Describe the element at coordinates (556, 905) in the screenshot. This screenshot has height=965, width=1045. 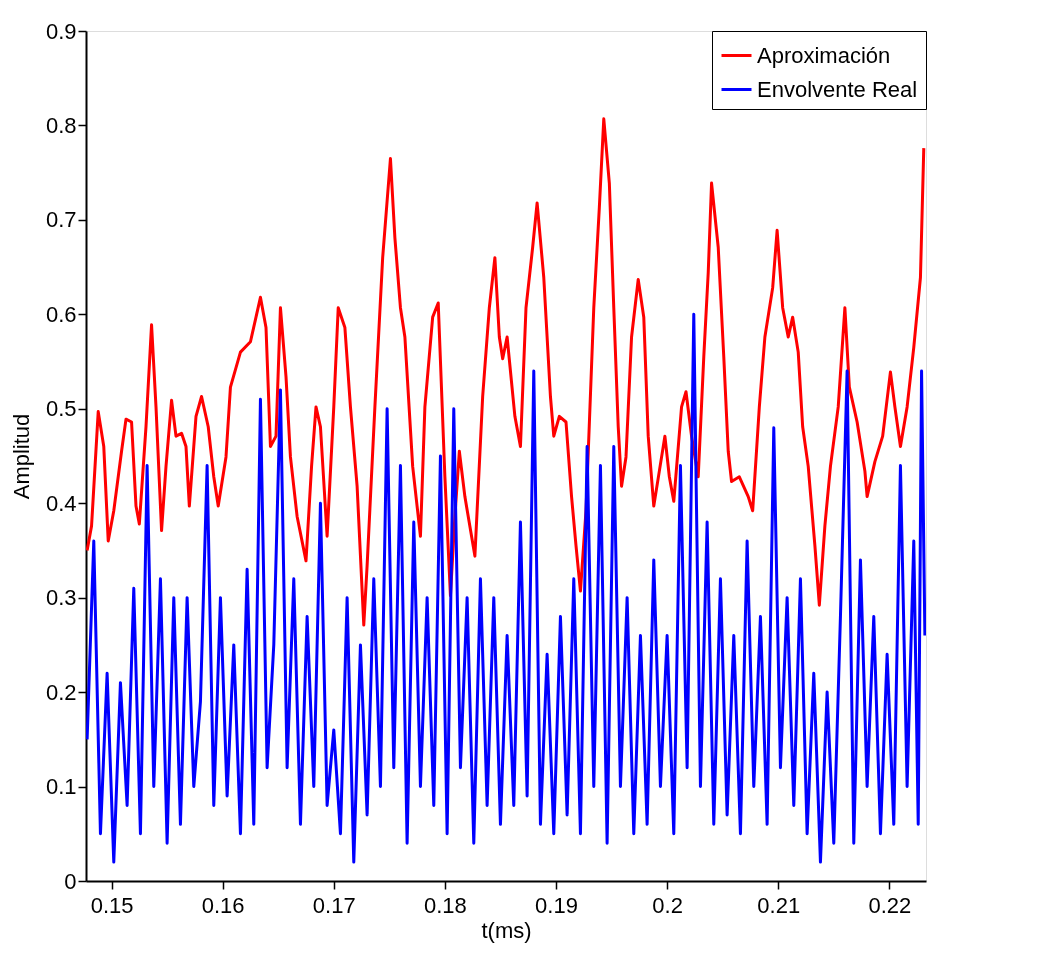
I see `x-tick-label: 0.19` at that location.